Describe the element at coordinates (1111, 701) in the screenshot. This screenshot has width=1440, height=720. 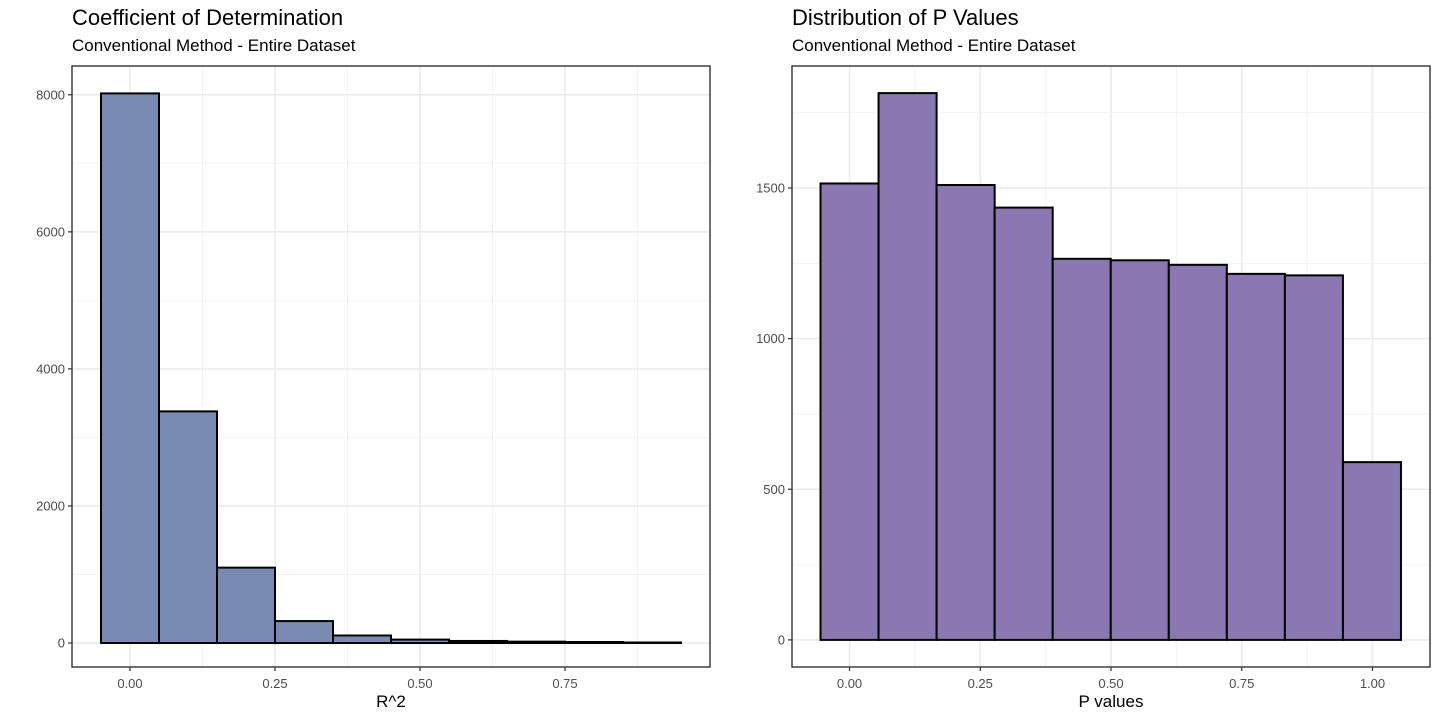
I see `x-axis-title: P values` at that location.